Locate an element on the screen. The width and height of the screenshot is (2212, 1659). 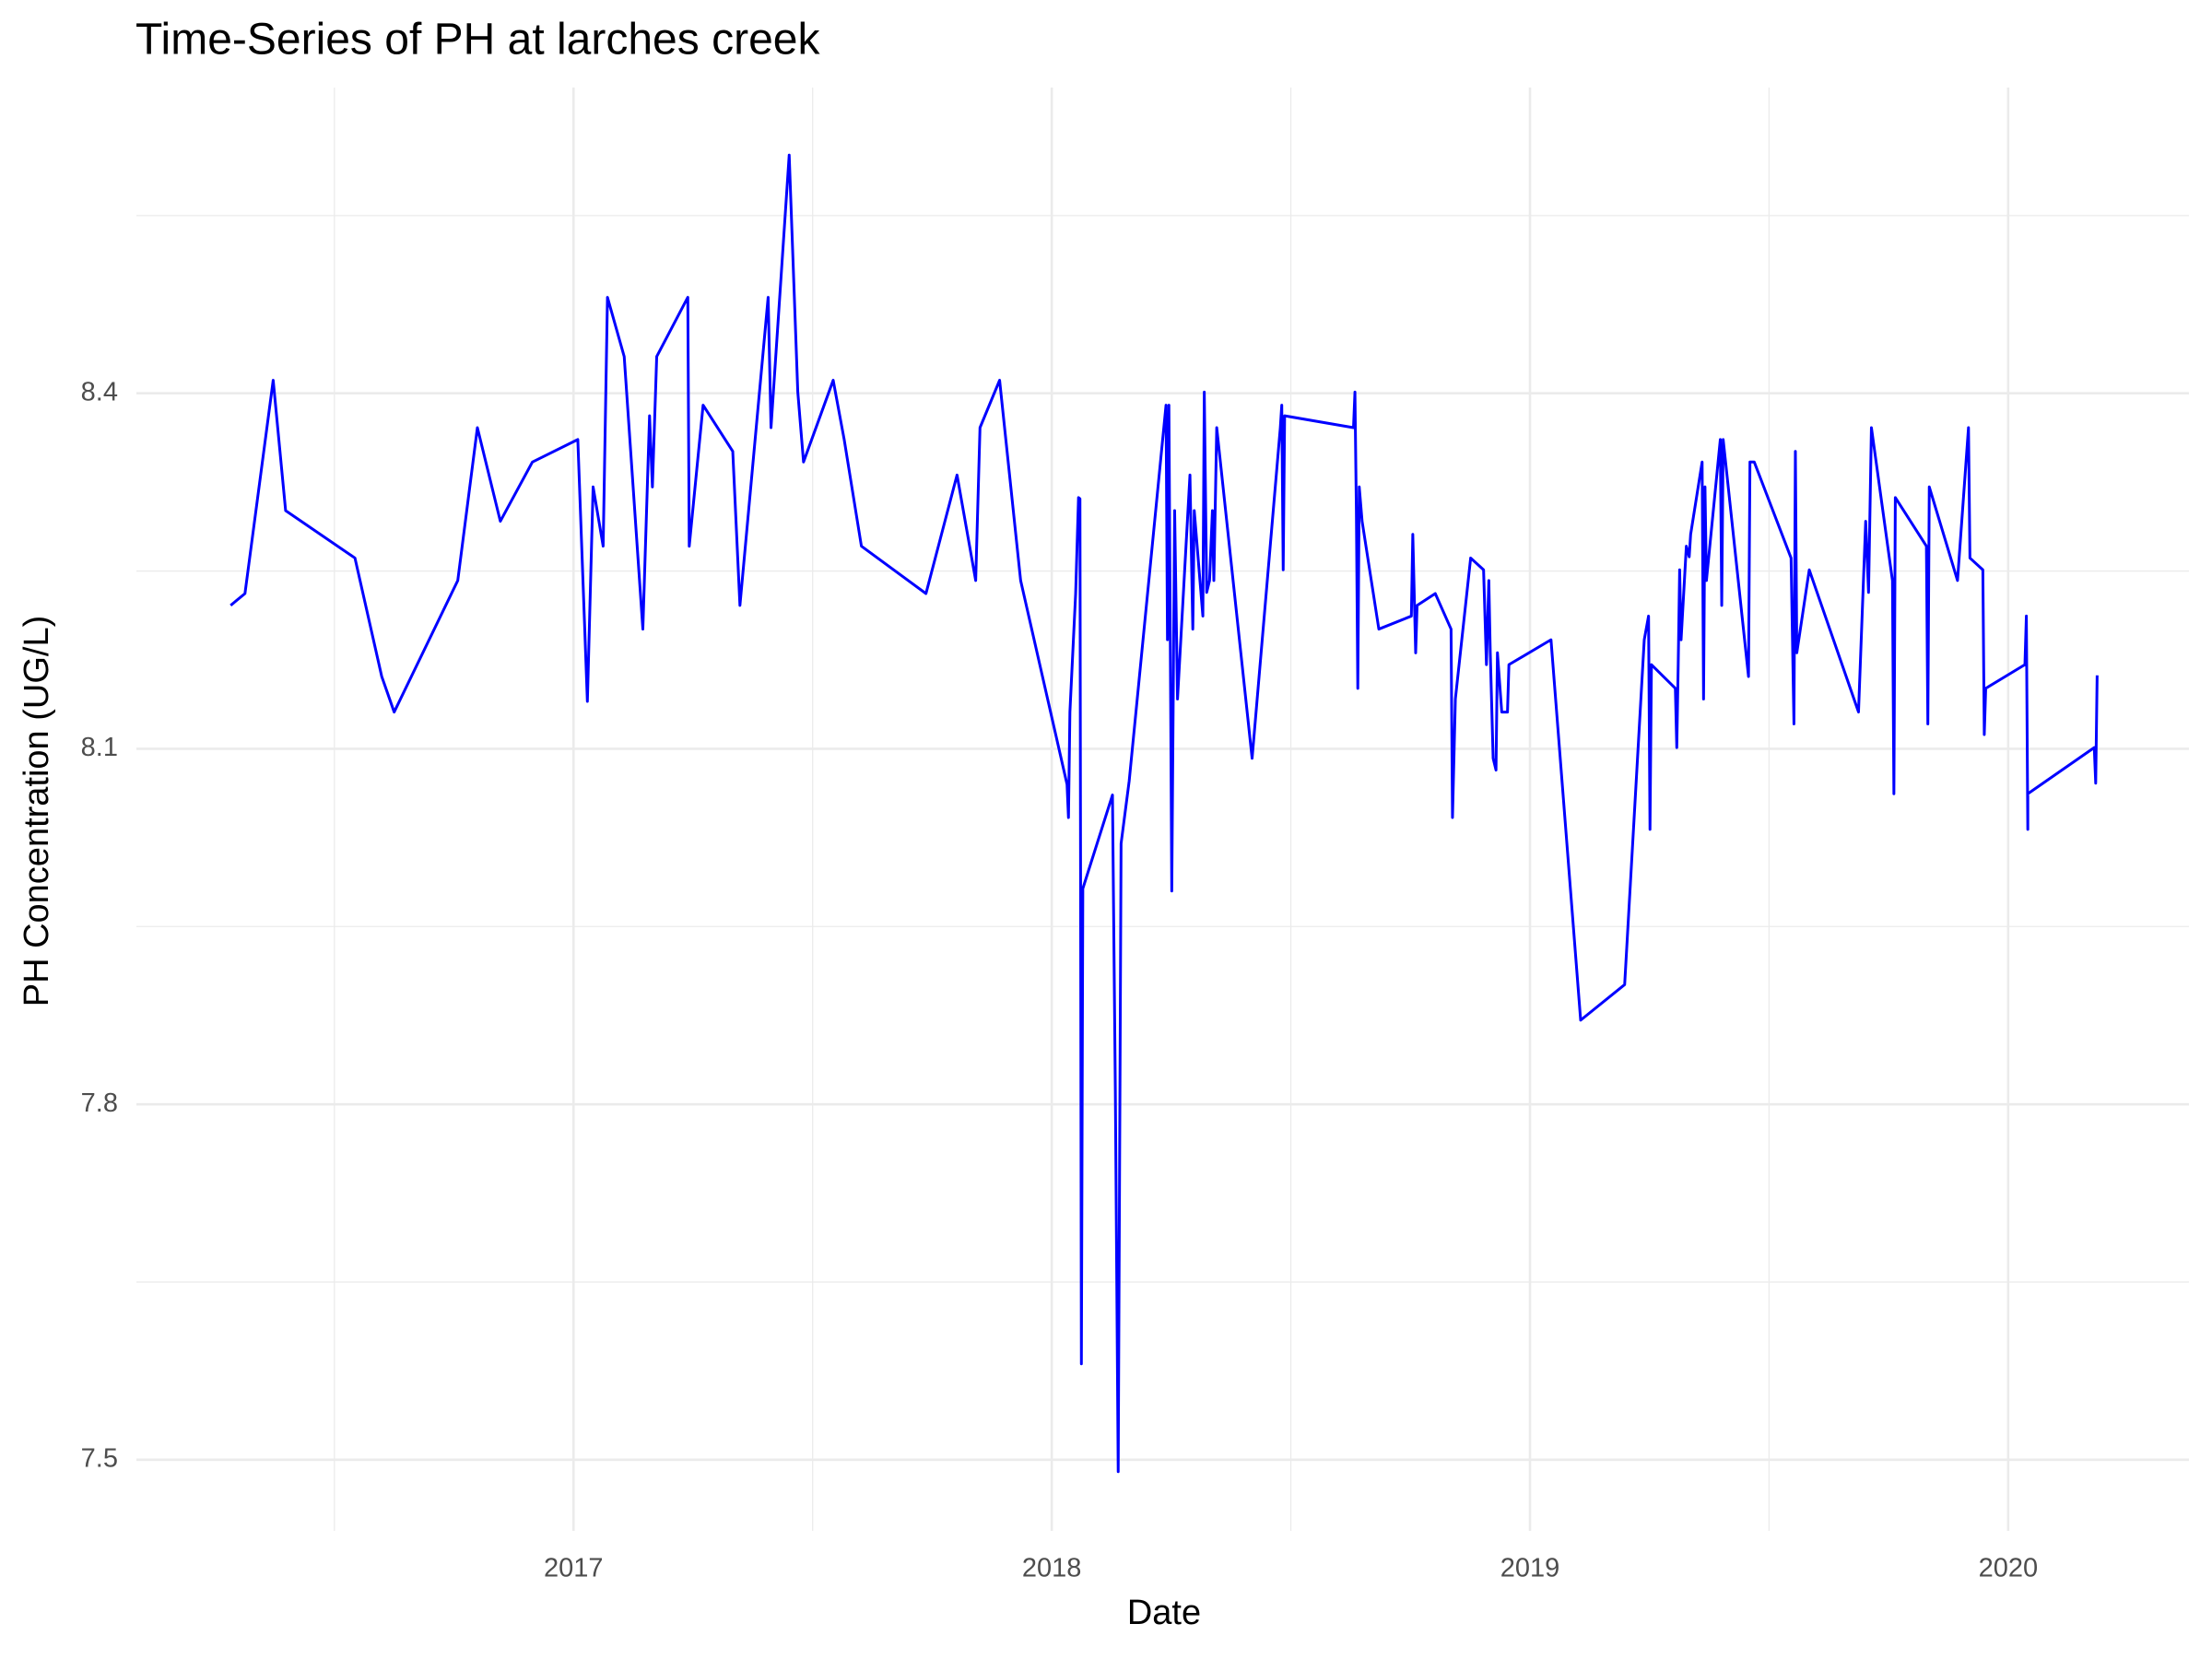
x-tick-label: 2017 is located at coordinates (574, 1568).